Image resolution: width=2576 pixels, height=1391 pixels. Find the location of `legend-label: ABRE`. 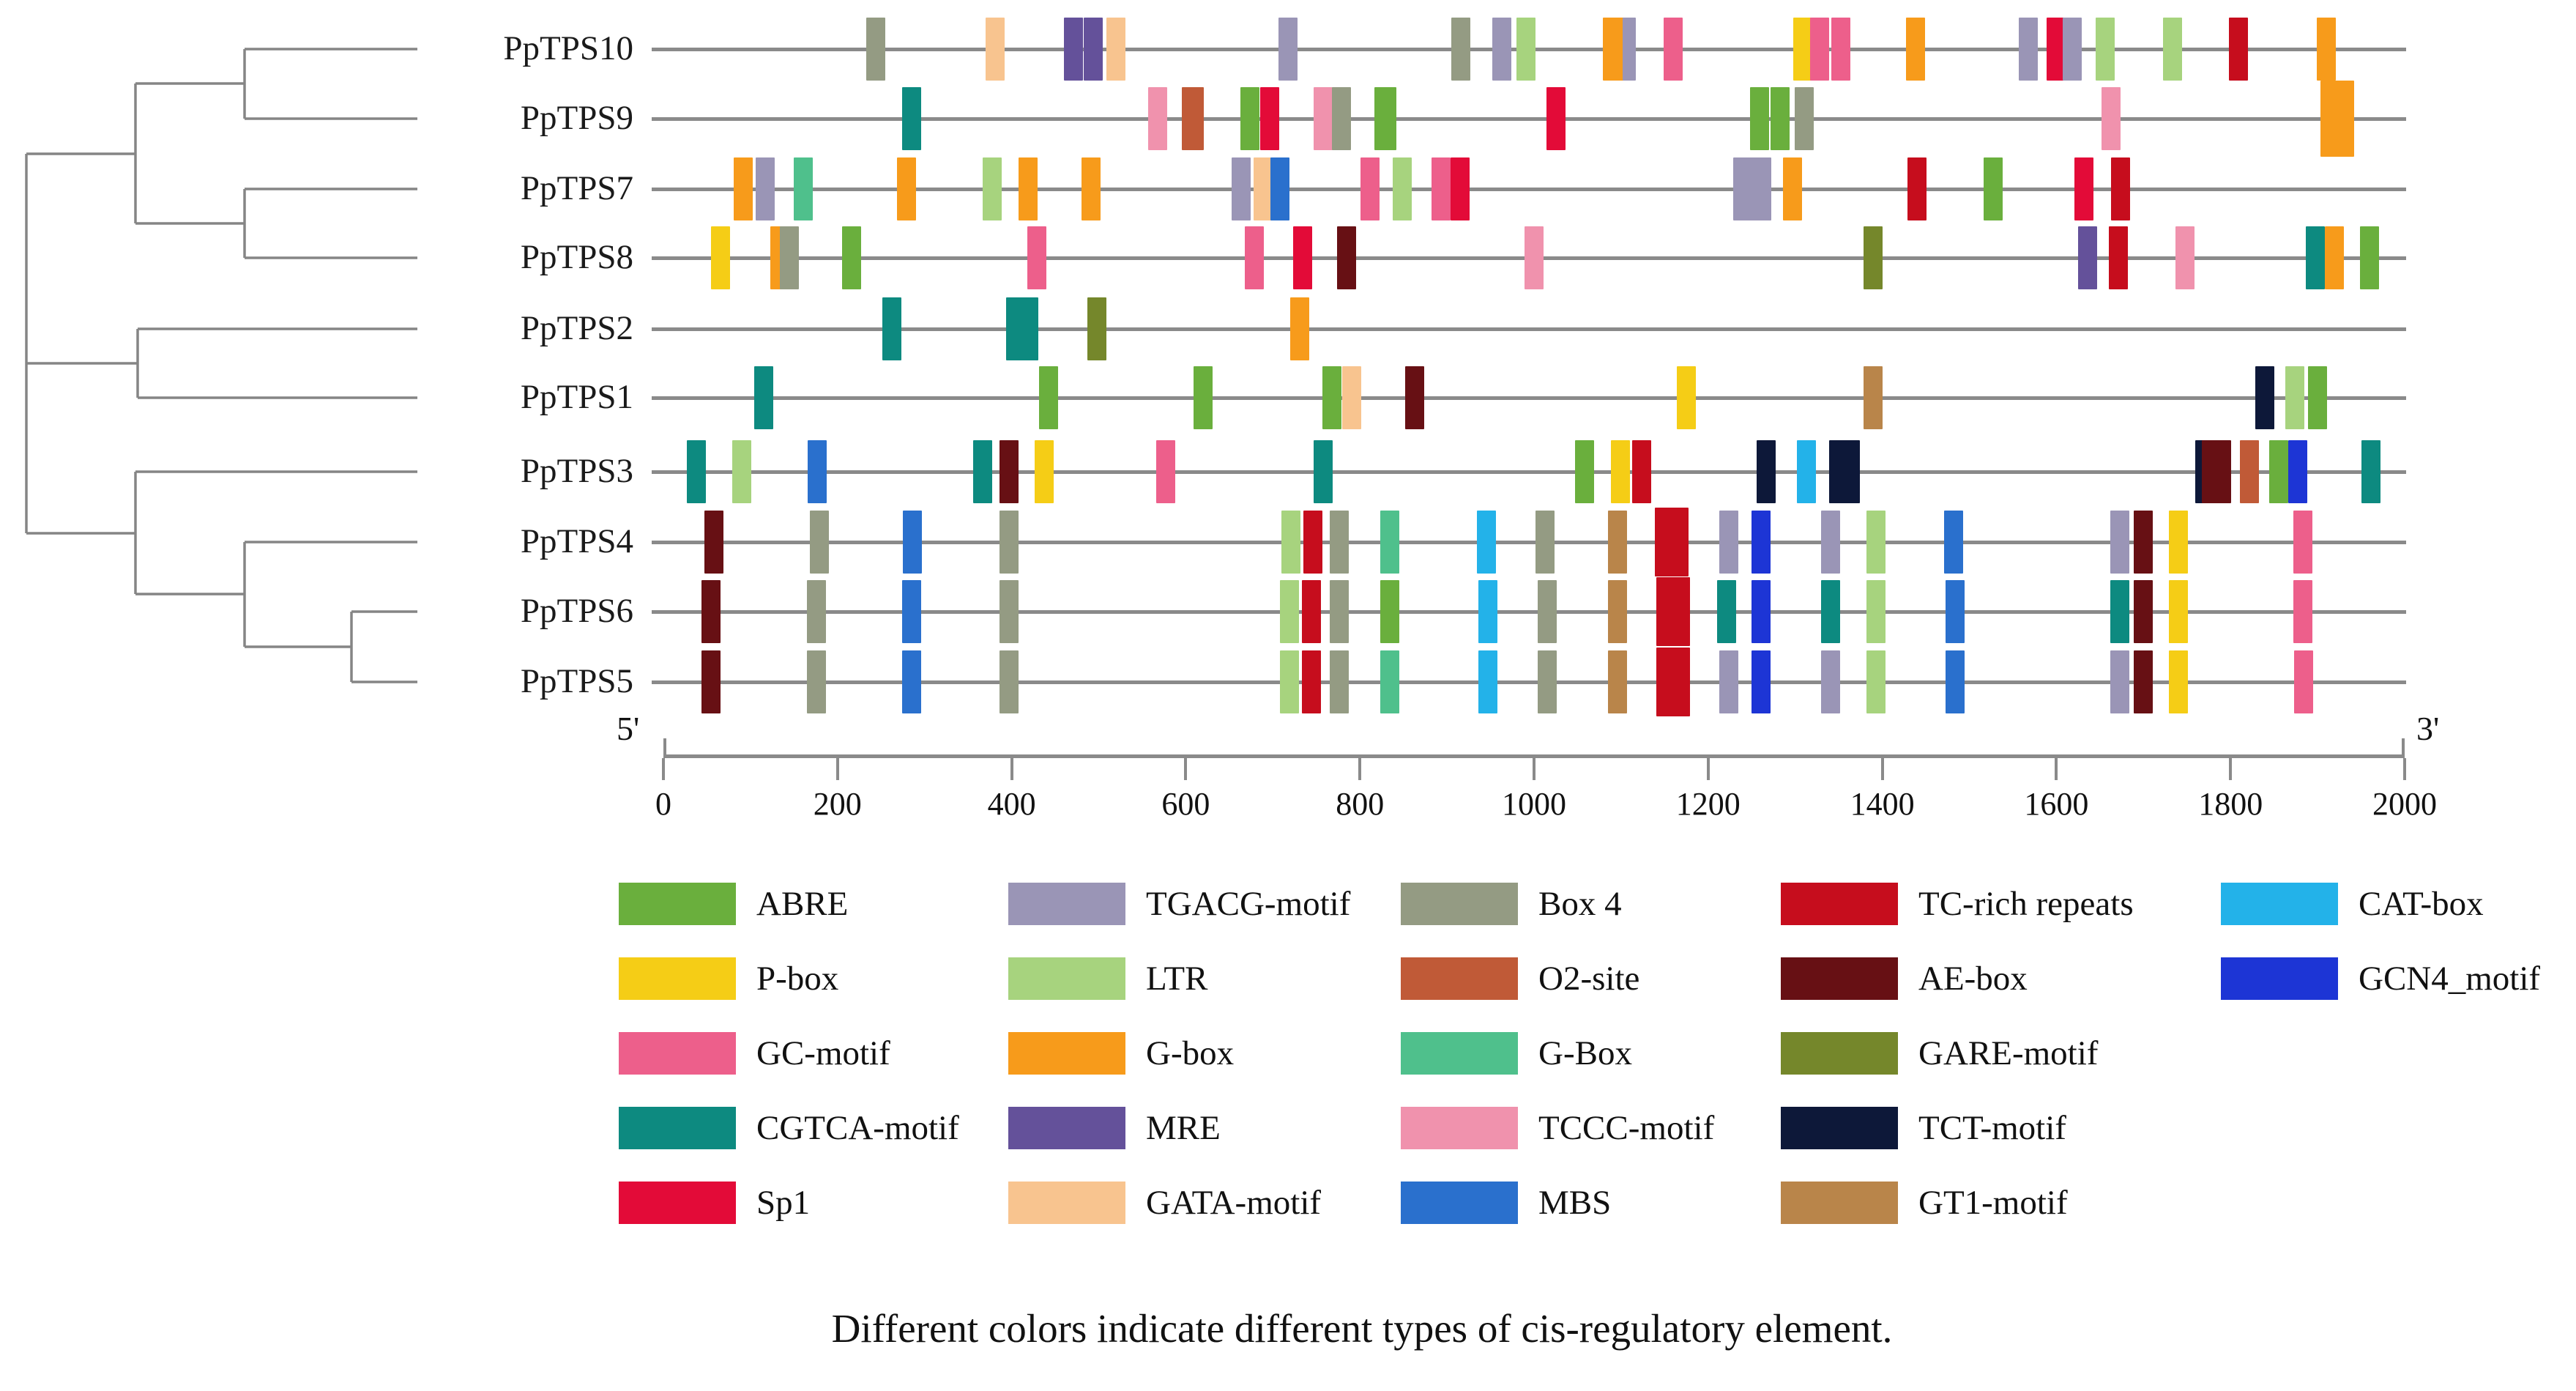

legend-label: ABRE is located at coordinates (802, 904).